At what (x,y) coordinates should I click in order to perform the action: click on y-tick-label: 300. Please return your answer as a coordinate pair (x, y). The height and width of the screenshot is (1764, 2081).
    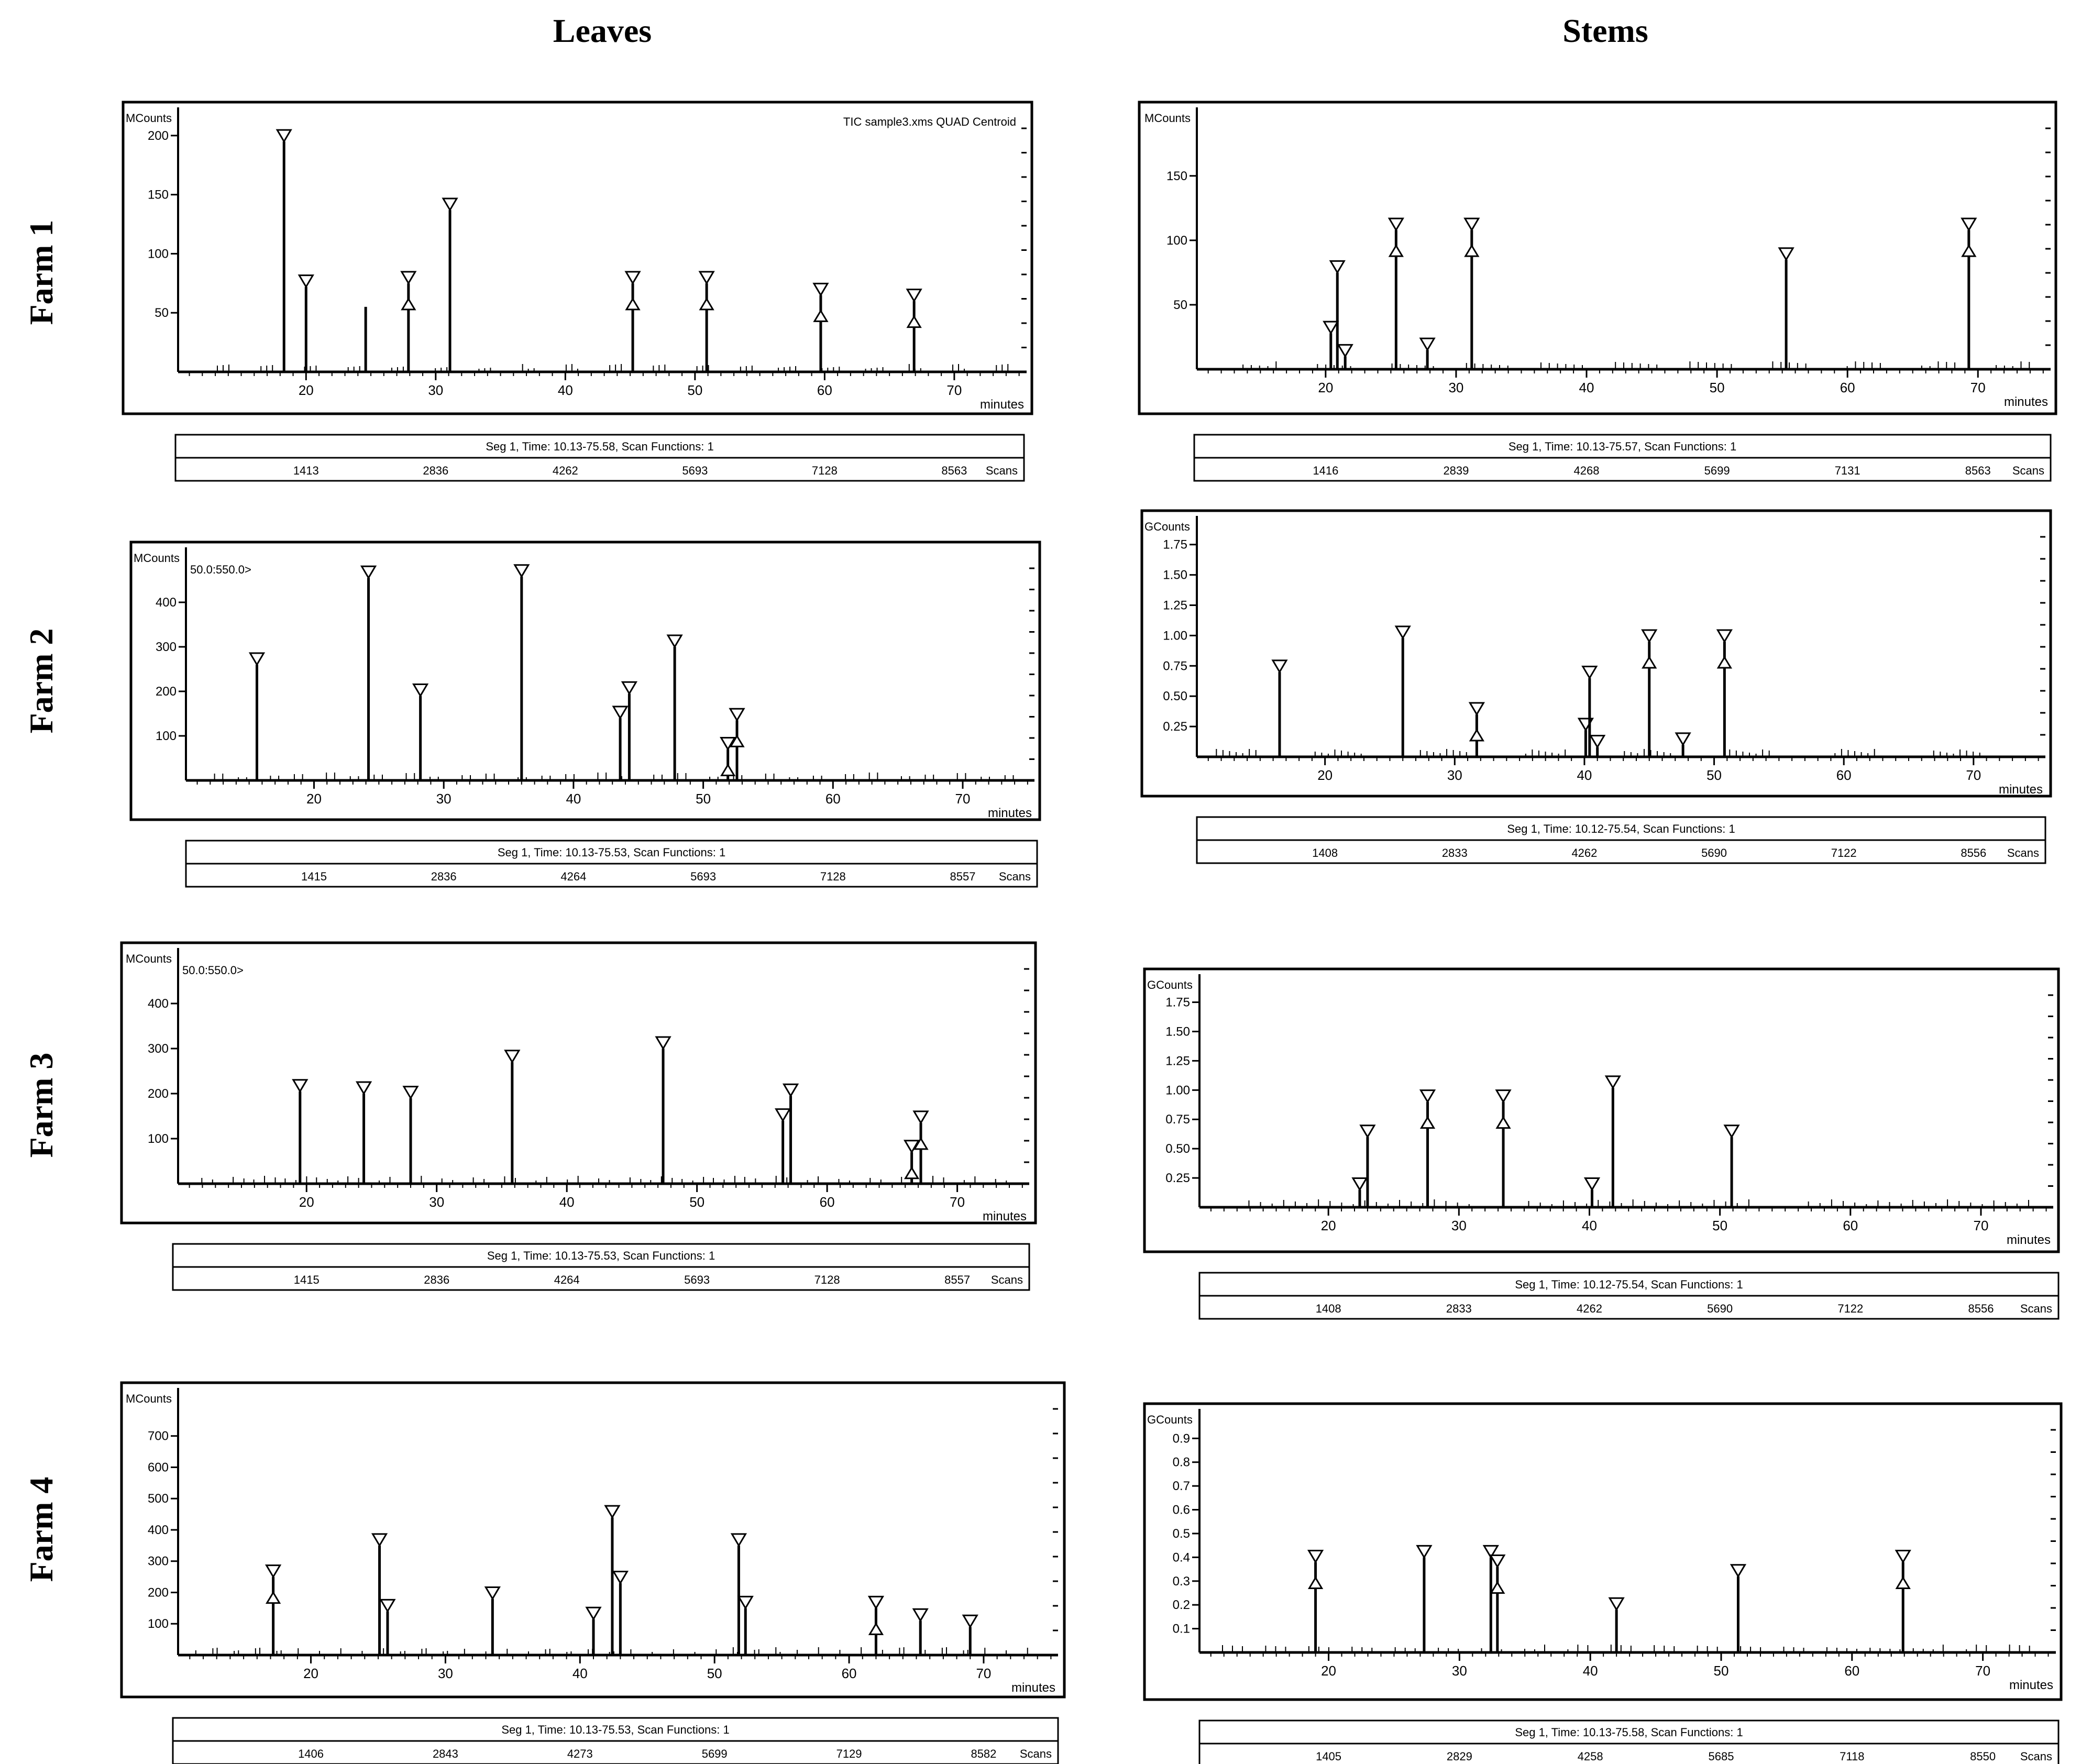
    Looking at the image, I should click on (158, 1561).